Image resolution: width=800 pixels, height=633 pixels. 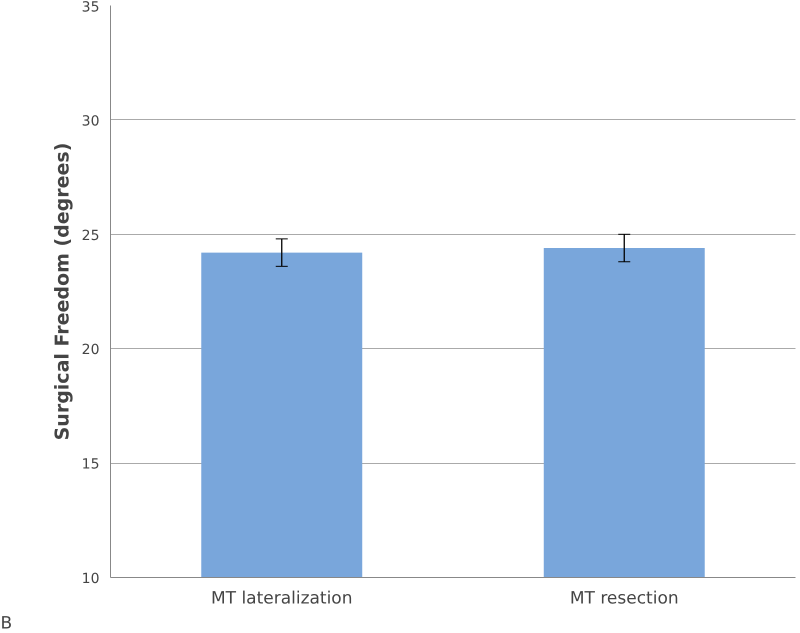 I want to click on y-tick-label: 35, so click(x=91, y=8).